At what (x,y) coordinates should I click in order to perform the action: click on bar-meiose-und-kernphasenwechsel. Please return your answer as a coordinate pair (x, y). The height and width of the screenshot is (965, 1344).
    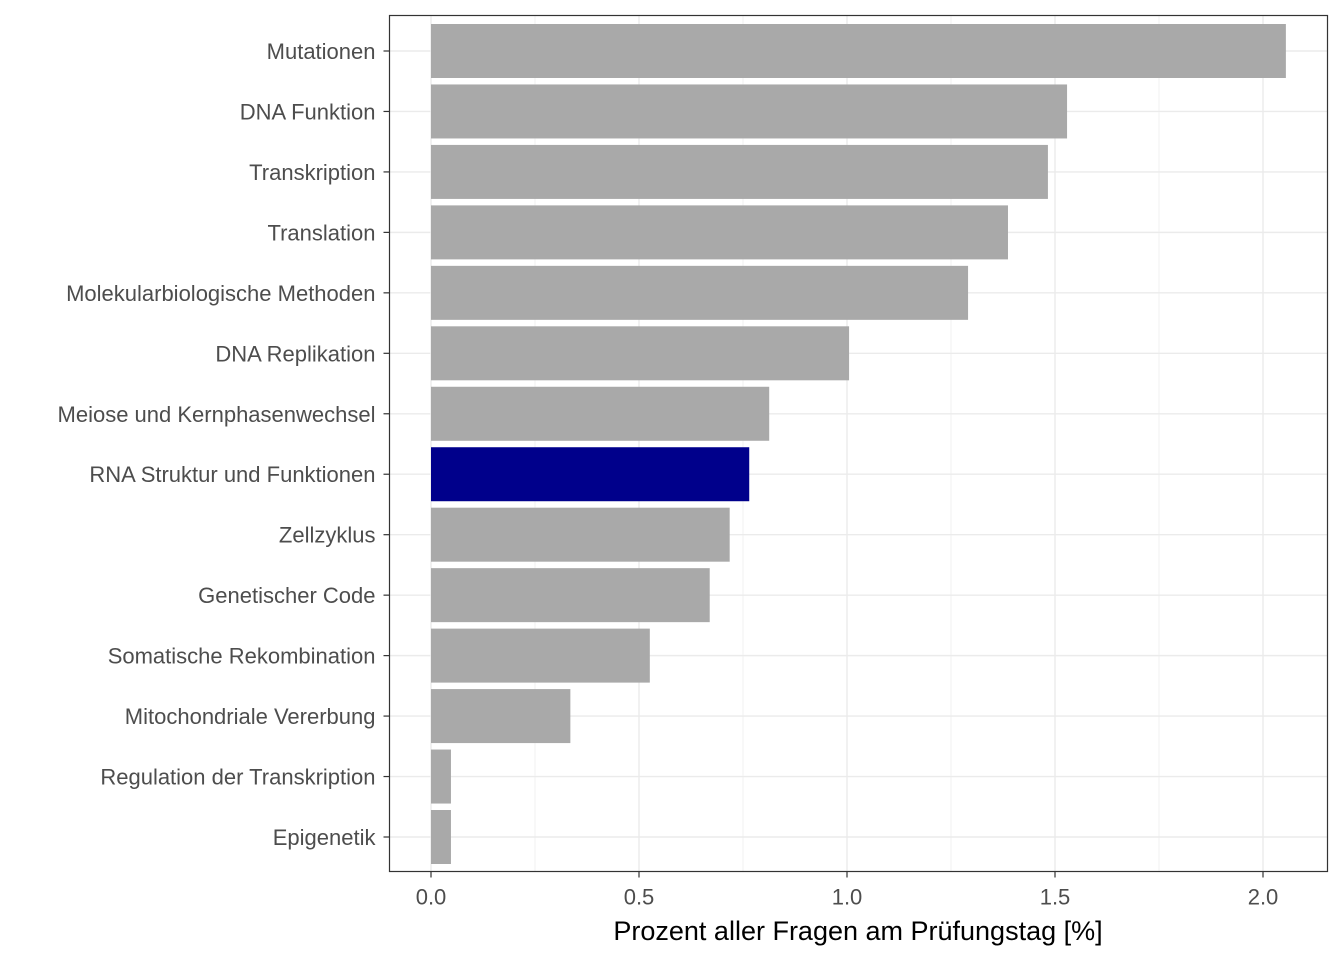
    Looking at the image, I should click on (600, 413).